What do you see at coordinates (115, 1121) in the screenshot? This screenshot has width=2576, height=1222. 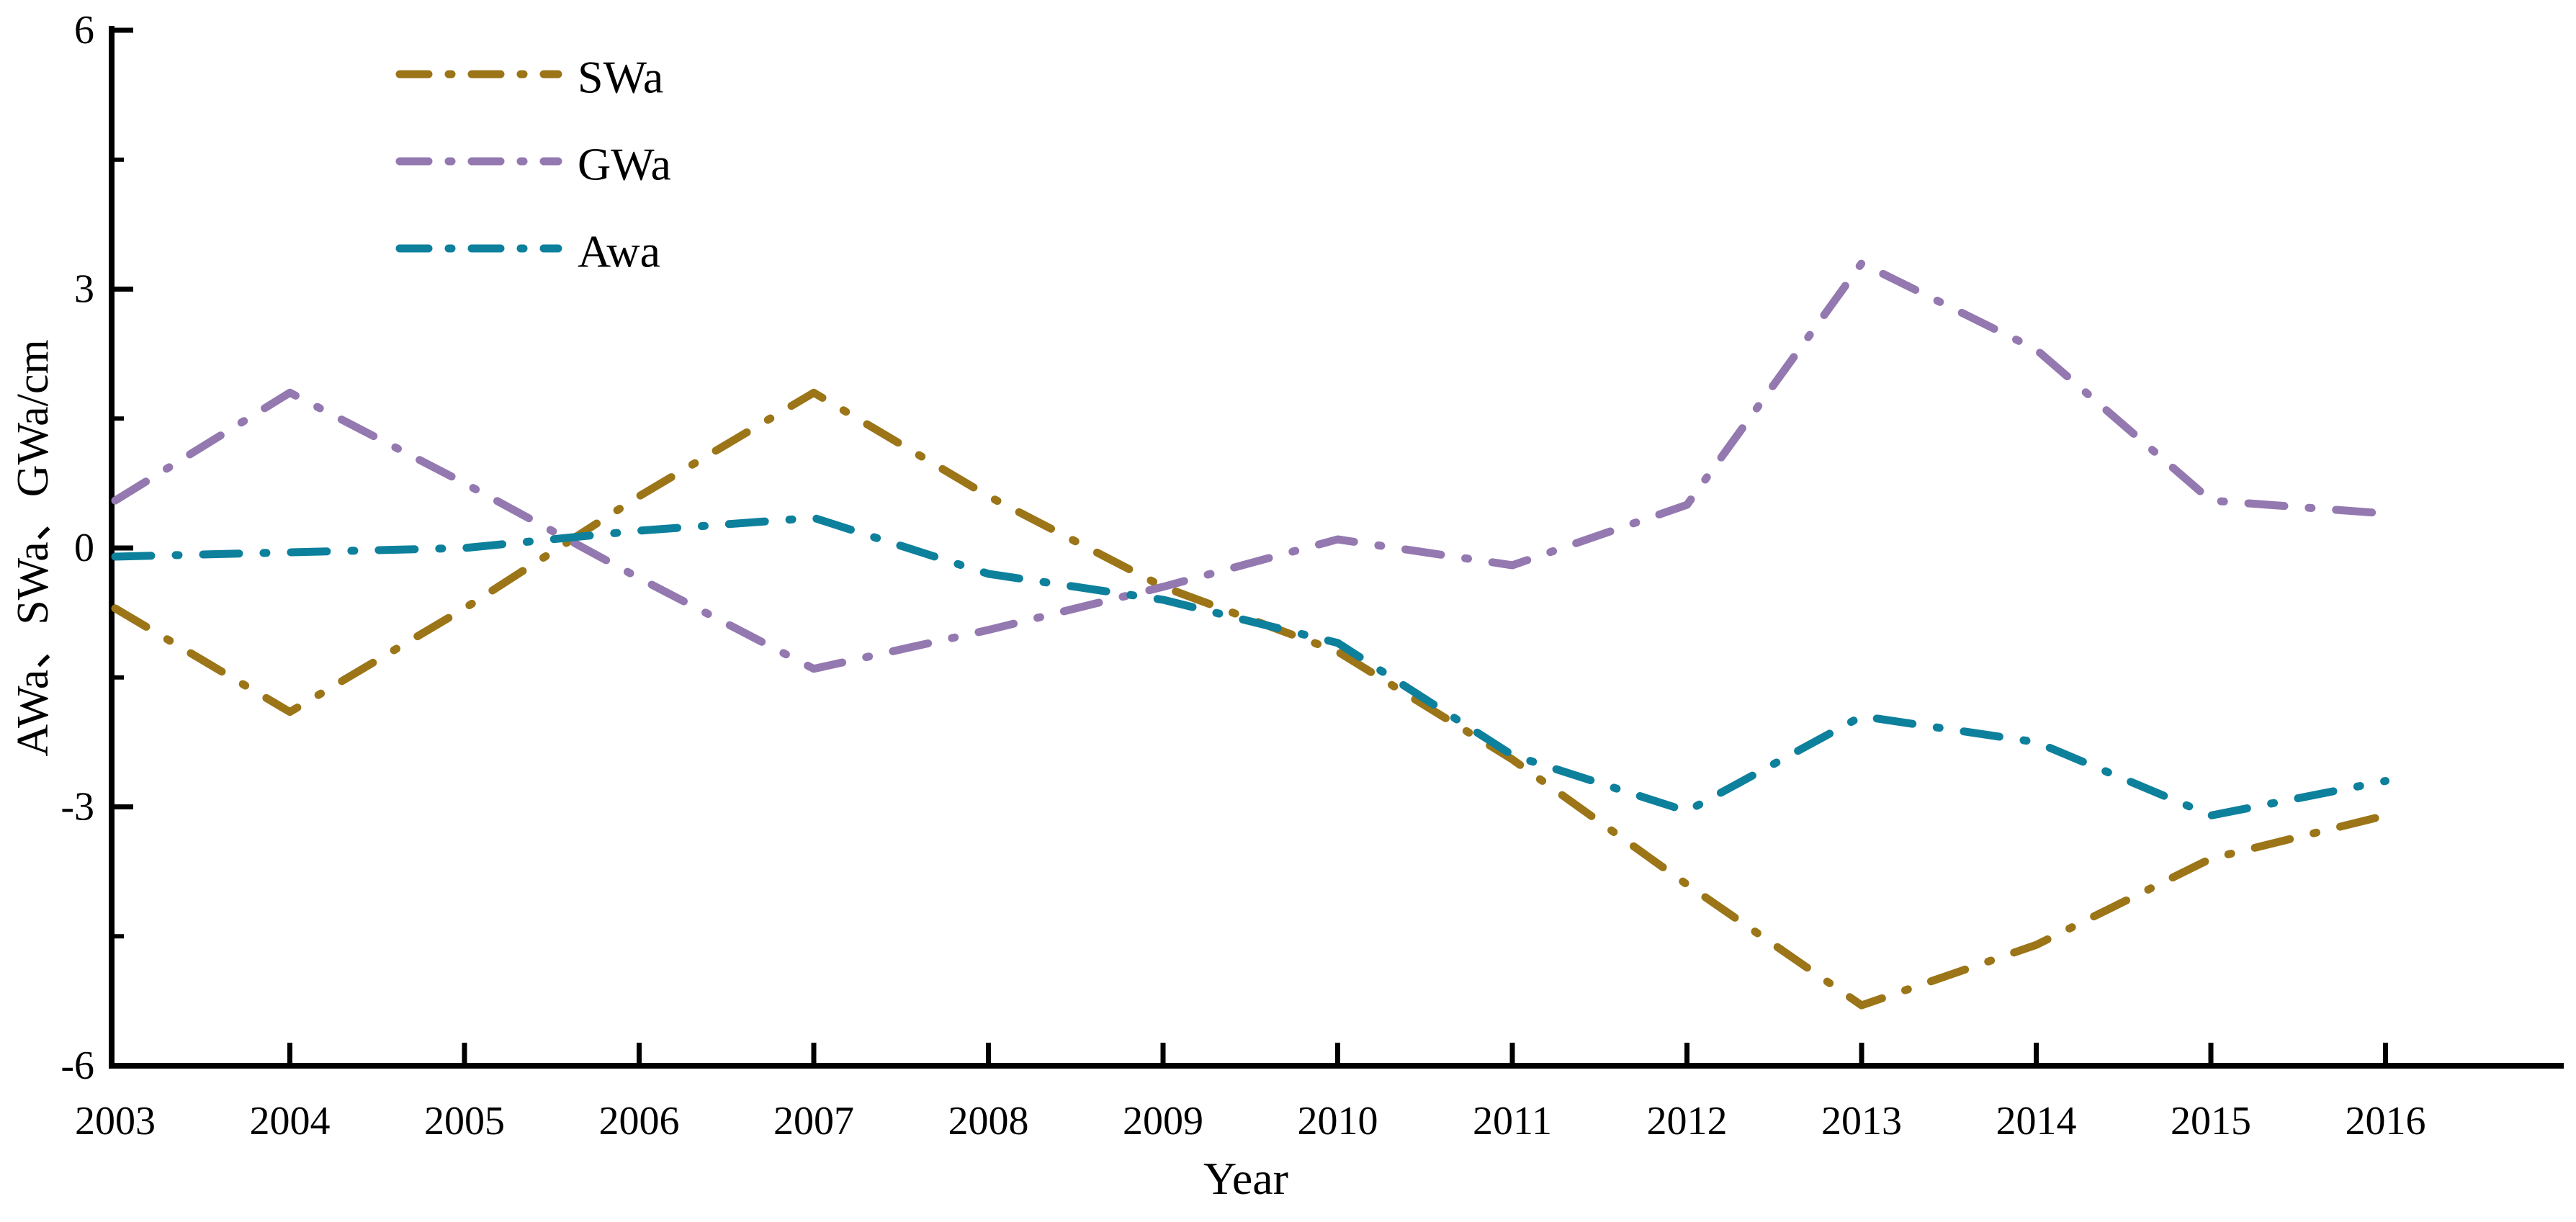 I see `x-tick-label-2003: 2003` at bounding box center [115, 1121].